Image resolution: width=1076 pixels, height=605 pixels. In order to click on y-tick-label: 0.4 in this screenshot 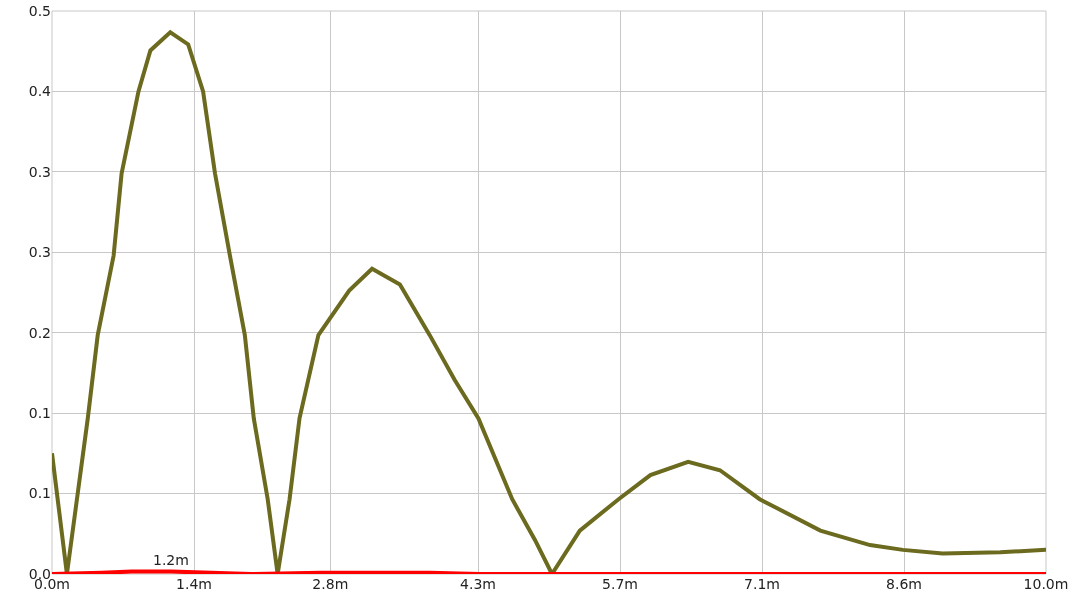, I will do `click(40, 91)`.